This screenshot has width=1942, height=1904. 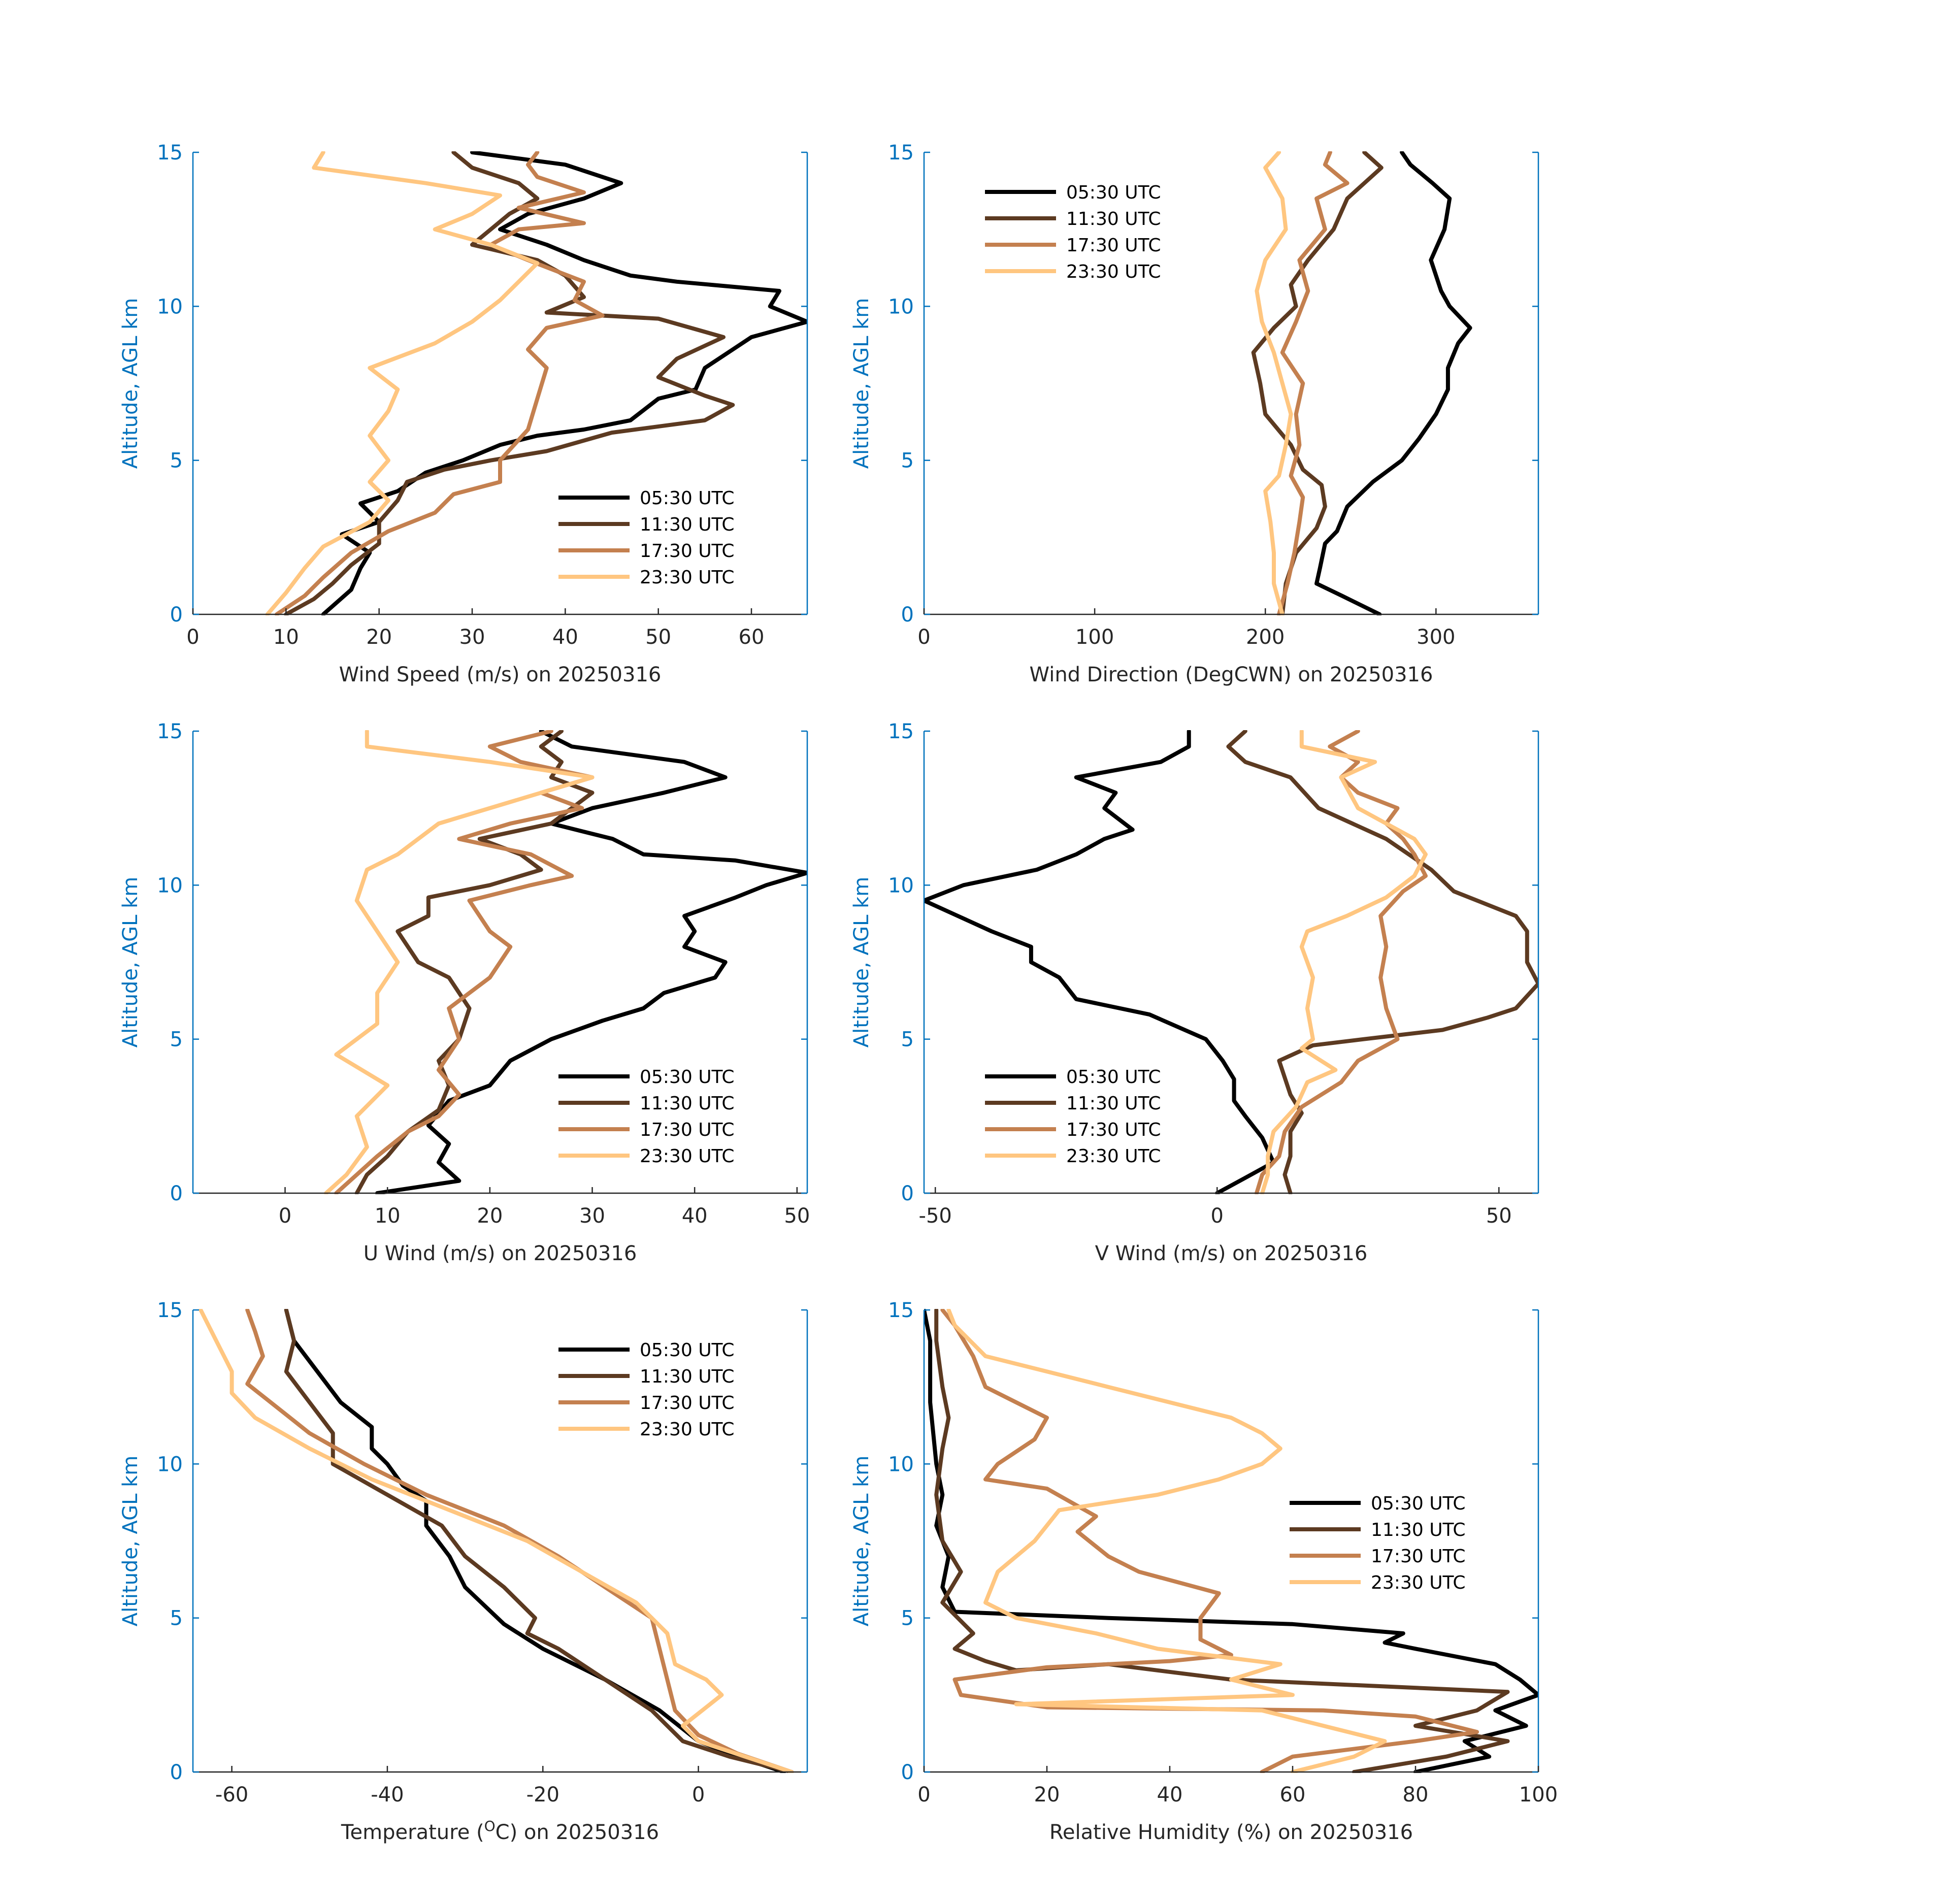 What do you see at coordinates (1416, 1795) in the screenshot?
I see `x-tick-label: 80` at bounding box center [1416, 1795].